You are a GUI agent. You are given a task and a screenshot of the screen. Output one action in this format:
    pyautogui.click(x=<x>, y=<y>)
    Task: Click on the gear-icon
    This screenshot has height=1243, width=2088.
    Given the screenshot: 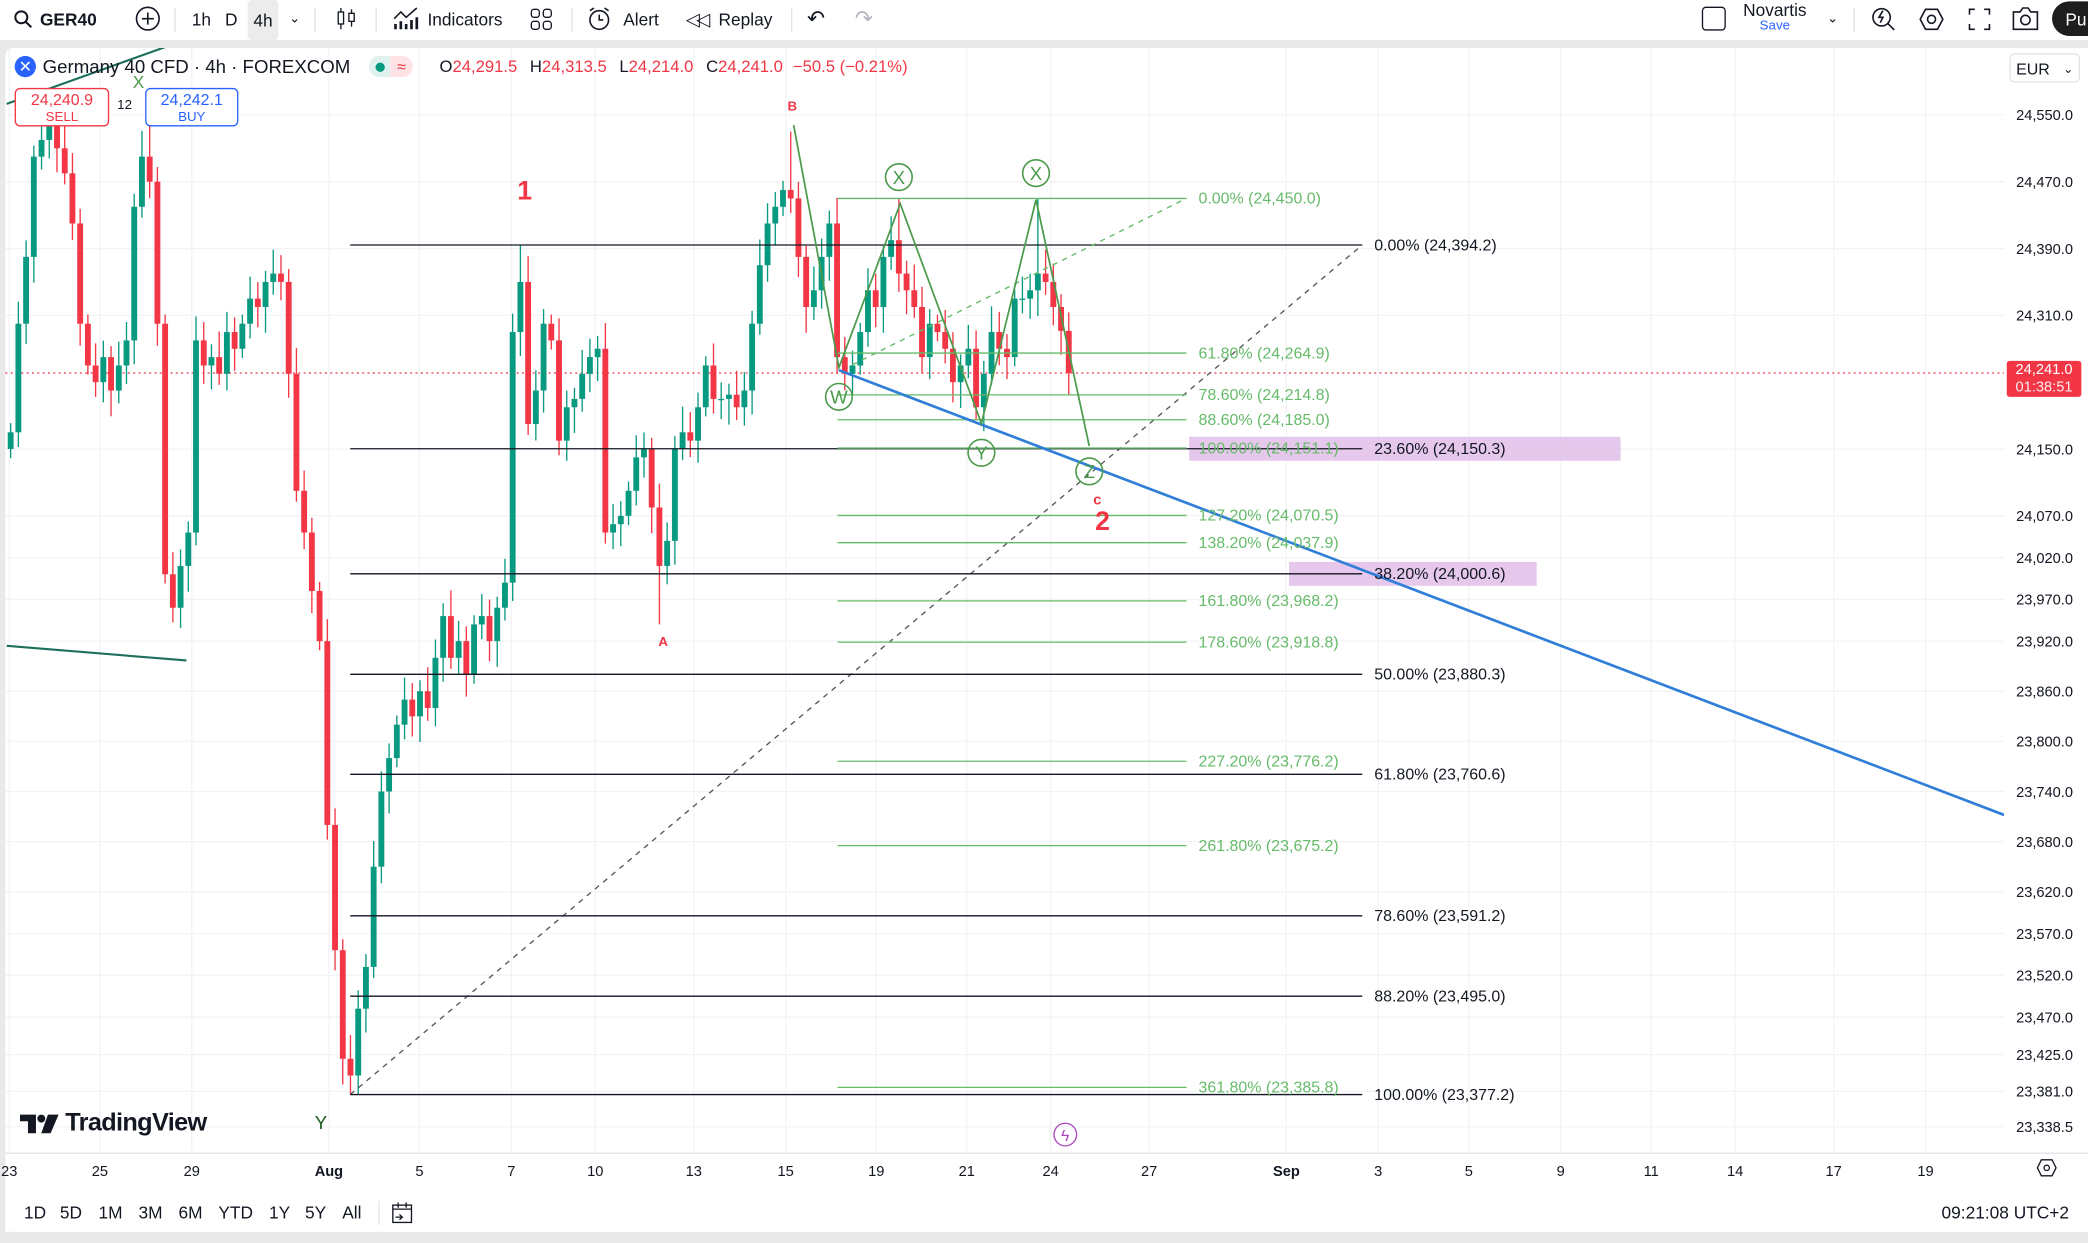 What is the action you would take?
    pyautogui.click(x=1931, y=18)
    